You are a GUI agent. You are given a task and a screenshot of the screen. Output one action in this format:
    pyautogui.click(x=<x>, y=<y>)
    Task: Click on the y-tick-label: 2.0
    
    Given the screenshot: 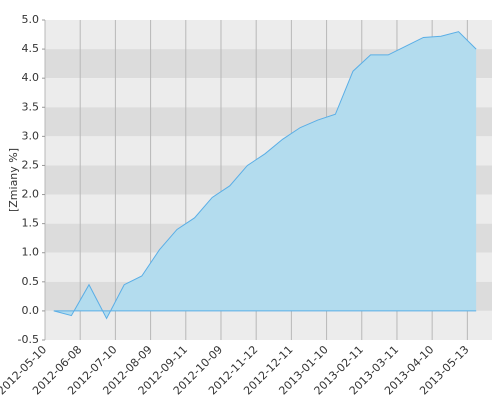 What is the action you would take?
    pyautogui.click(x=31, y=194)
    